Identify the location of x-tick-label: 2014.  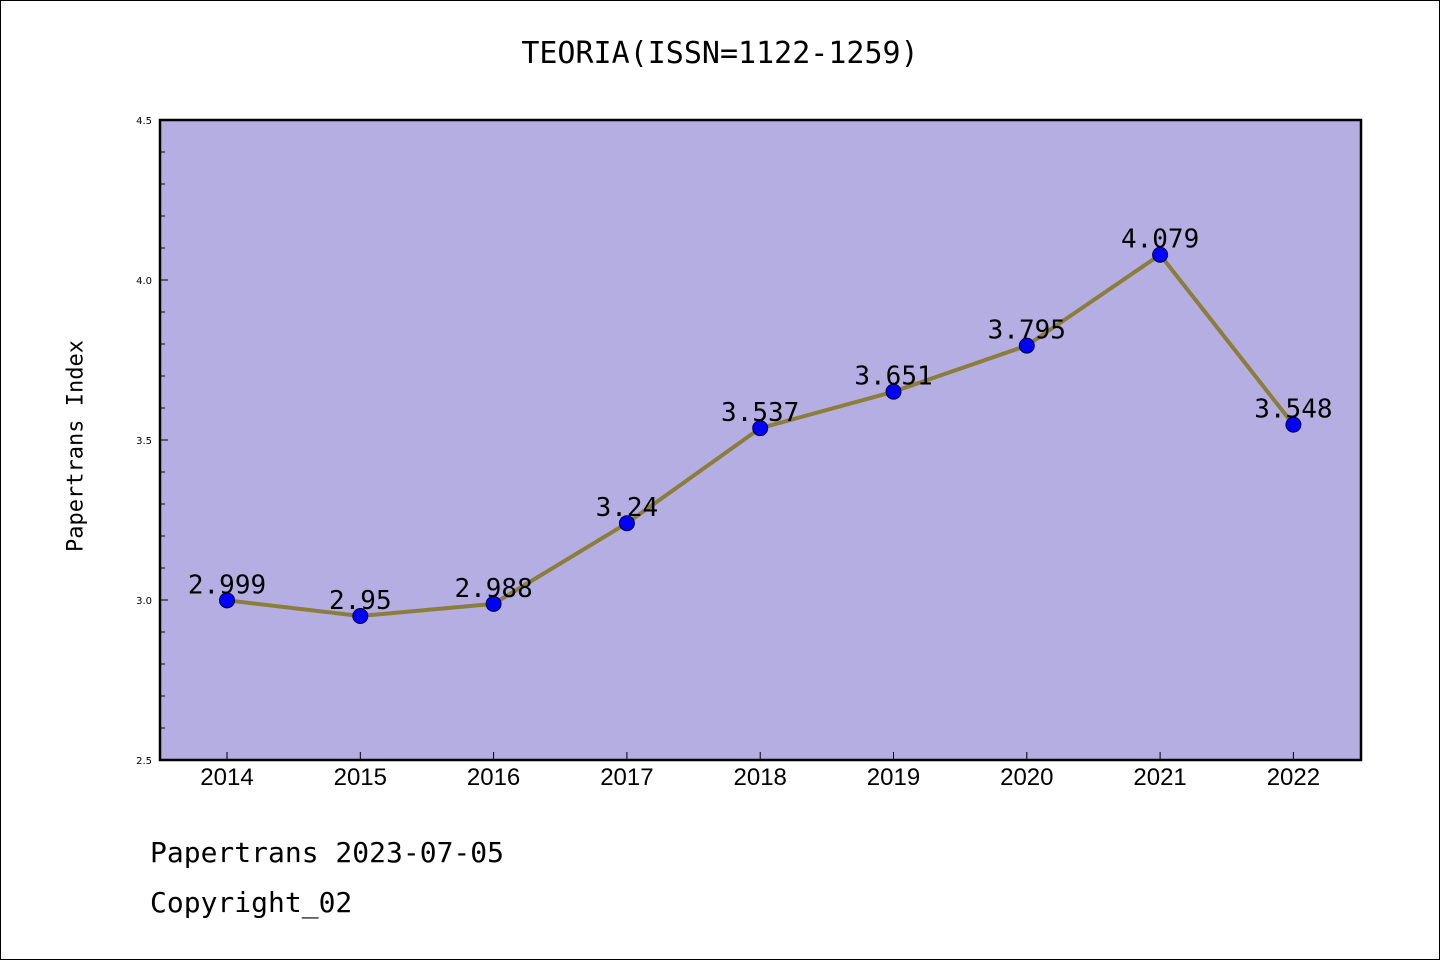
(226, 777).